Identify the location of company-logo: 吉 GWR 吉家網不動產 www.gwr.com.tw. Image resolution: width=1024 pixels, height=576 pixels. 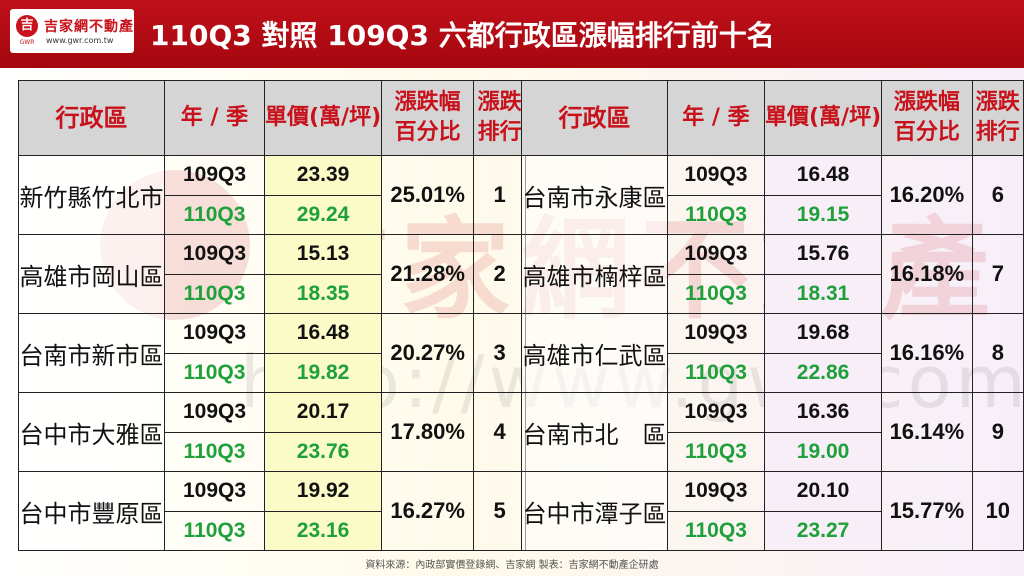
(72, 31).